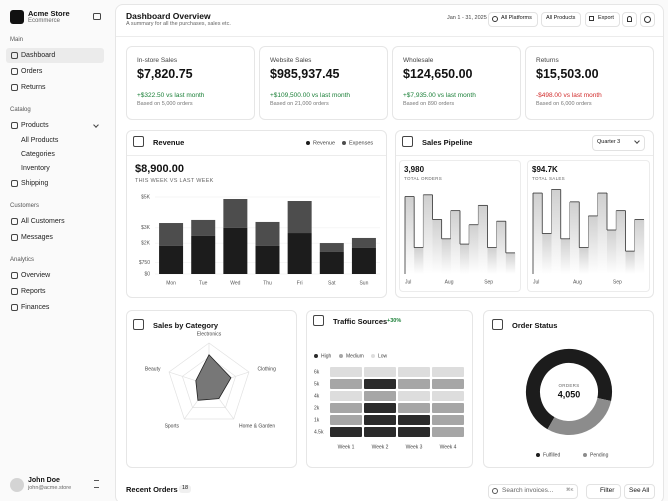 The width and height of the screenshot is (668, 501). Describe the element at coordinates (548, 178) in the screenshot. I see `pipeline-label: TOTAL SALES` at that location.